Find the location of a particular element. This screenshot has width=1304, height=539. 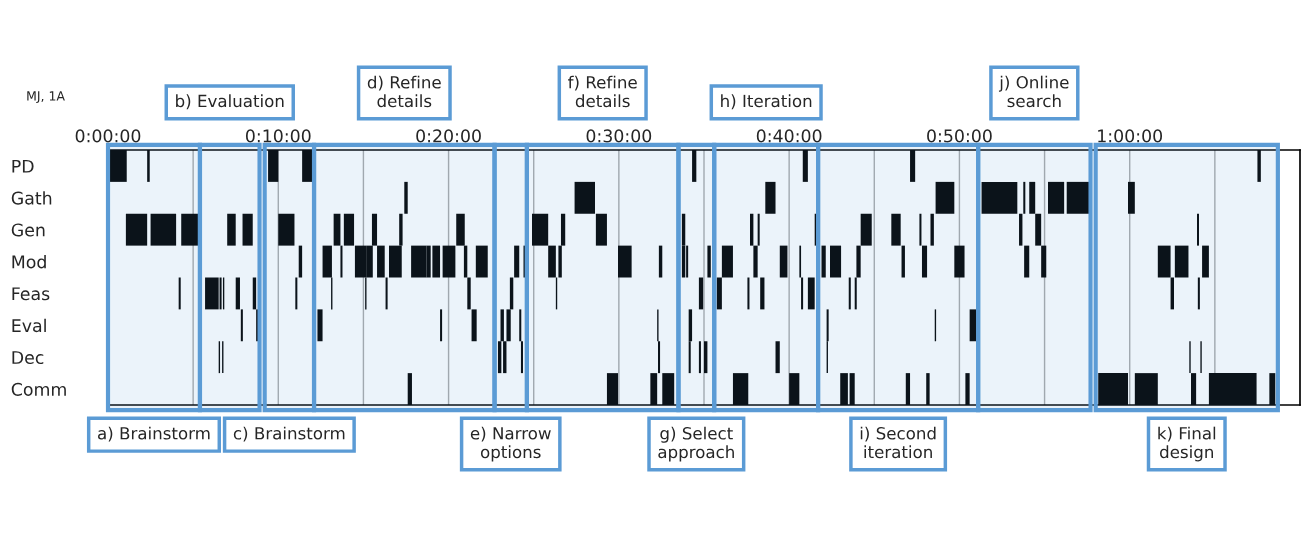

y-tick-label: Gen is located at coordinates (28, 230).